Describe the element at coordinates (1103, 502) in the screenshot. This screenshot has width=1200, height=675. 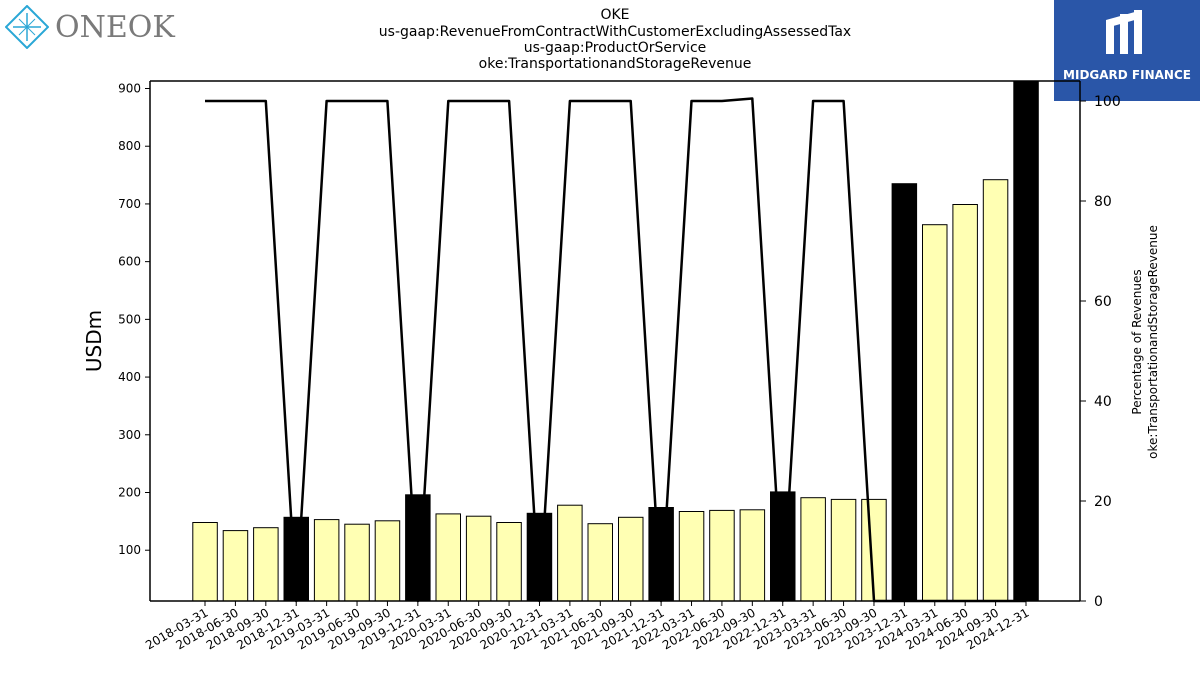
I see `right-tick-label-20: 20` at that location.